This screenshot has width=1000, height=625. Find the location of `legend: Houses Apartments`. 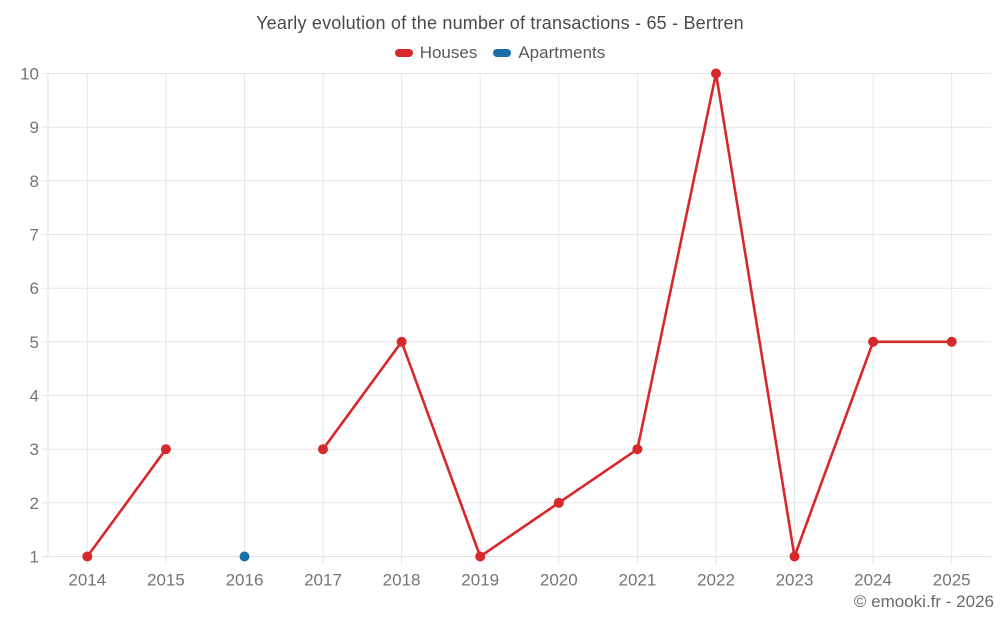

legend: Houses Apartments is located at coordinates (500, 53).